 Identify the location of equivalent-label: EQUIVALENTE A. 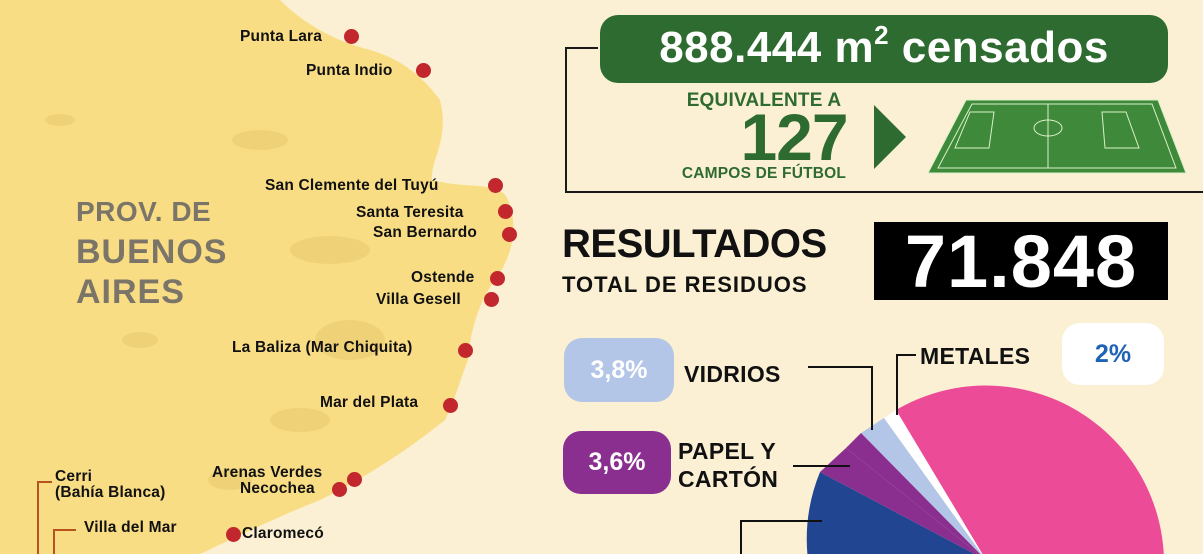
(764, 100).